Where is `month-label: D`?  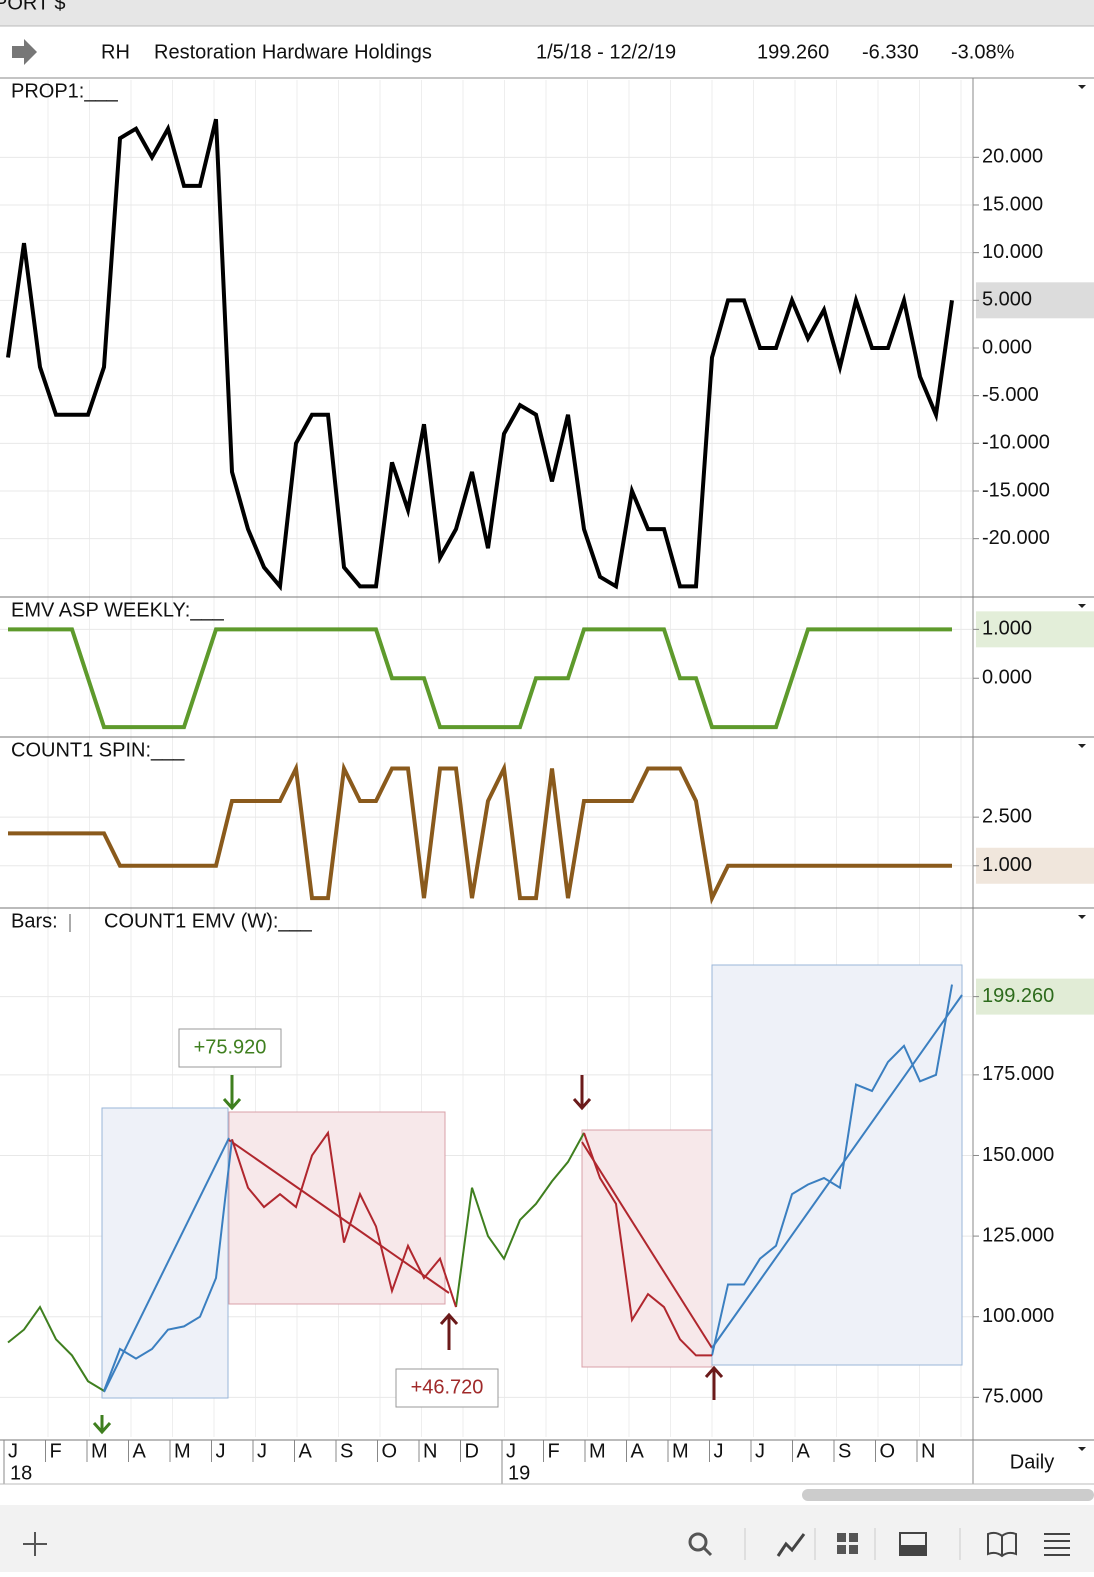
month-label: D is located at coordinates (472, 1451).